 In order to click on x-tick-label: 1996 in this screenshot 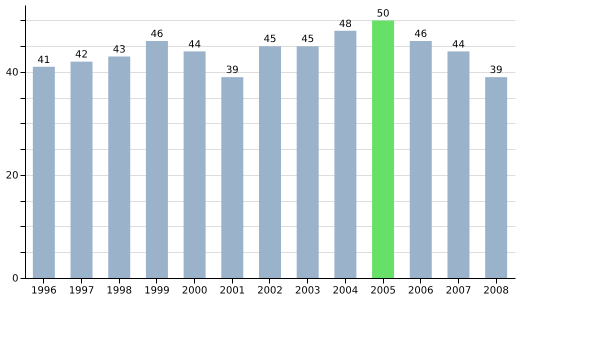, I will do `click(44, 291)`.